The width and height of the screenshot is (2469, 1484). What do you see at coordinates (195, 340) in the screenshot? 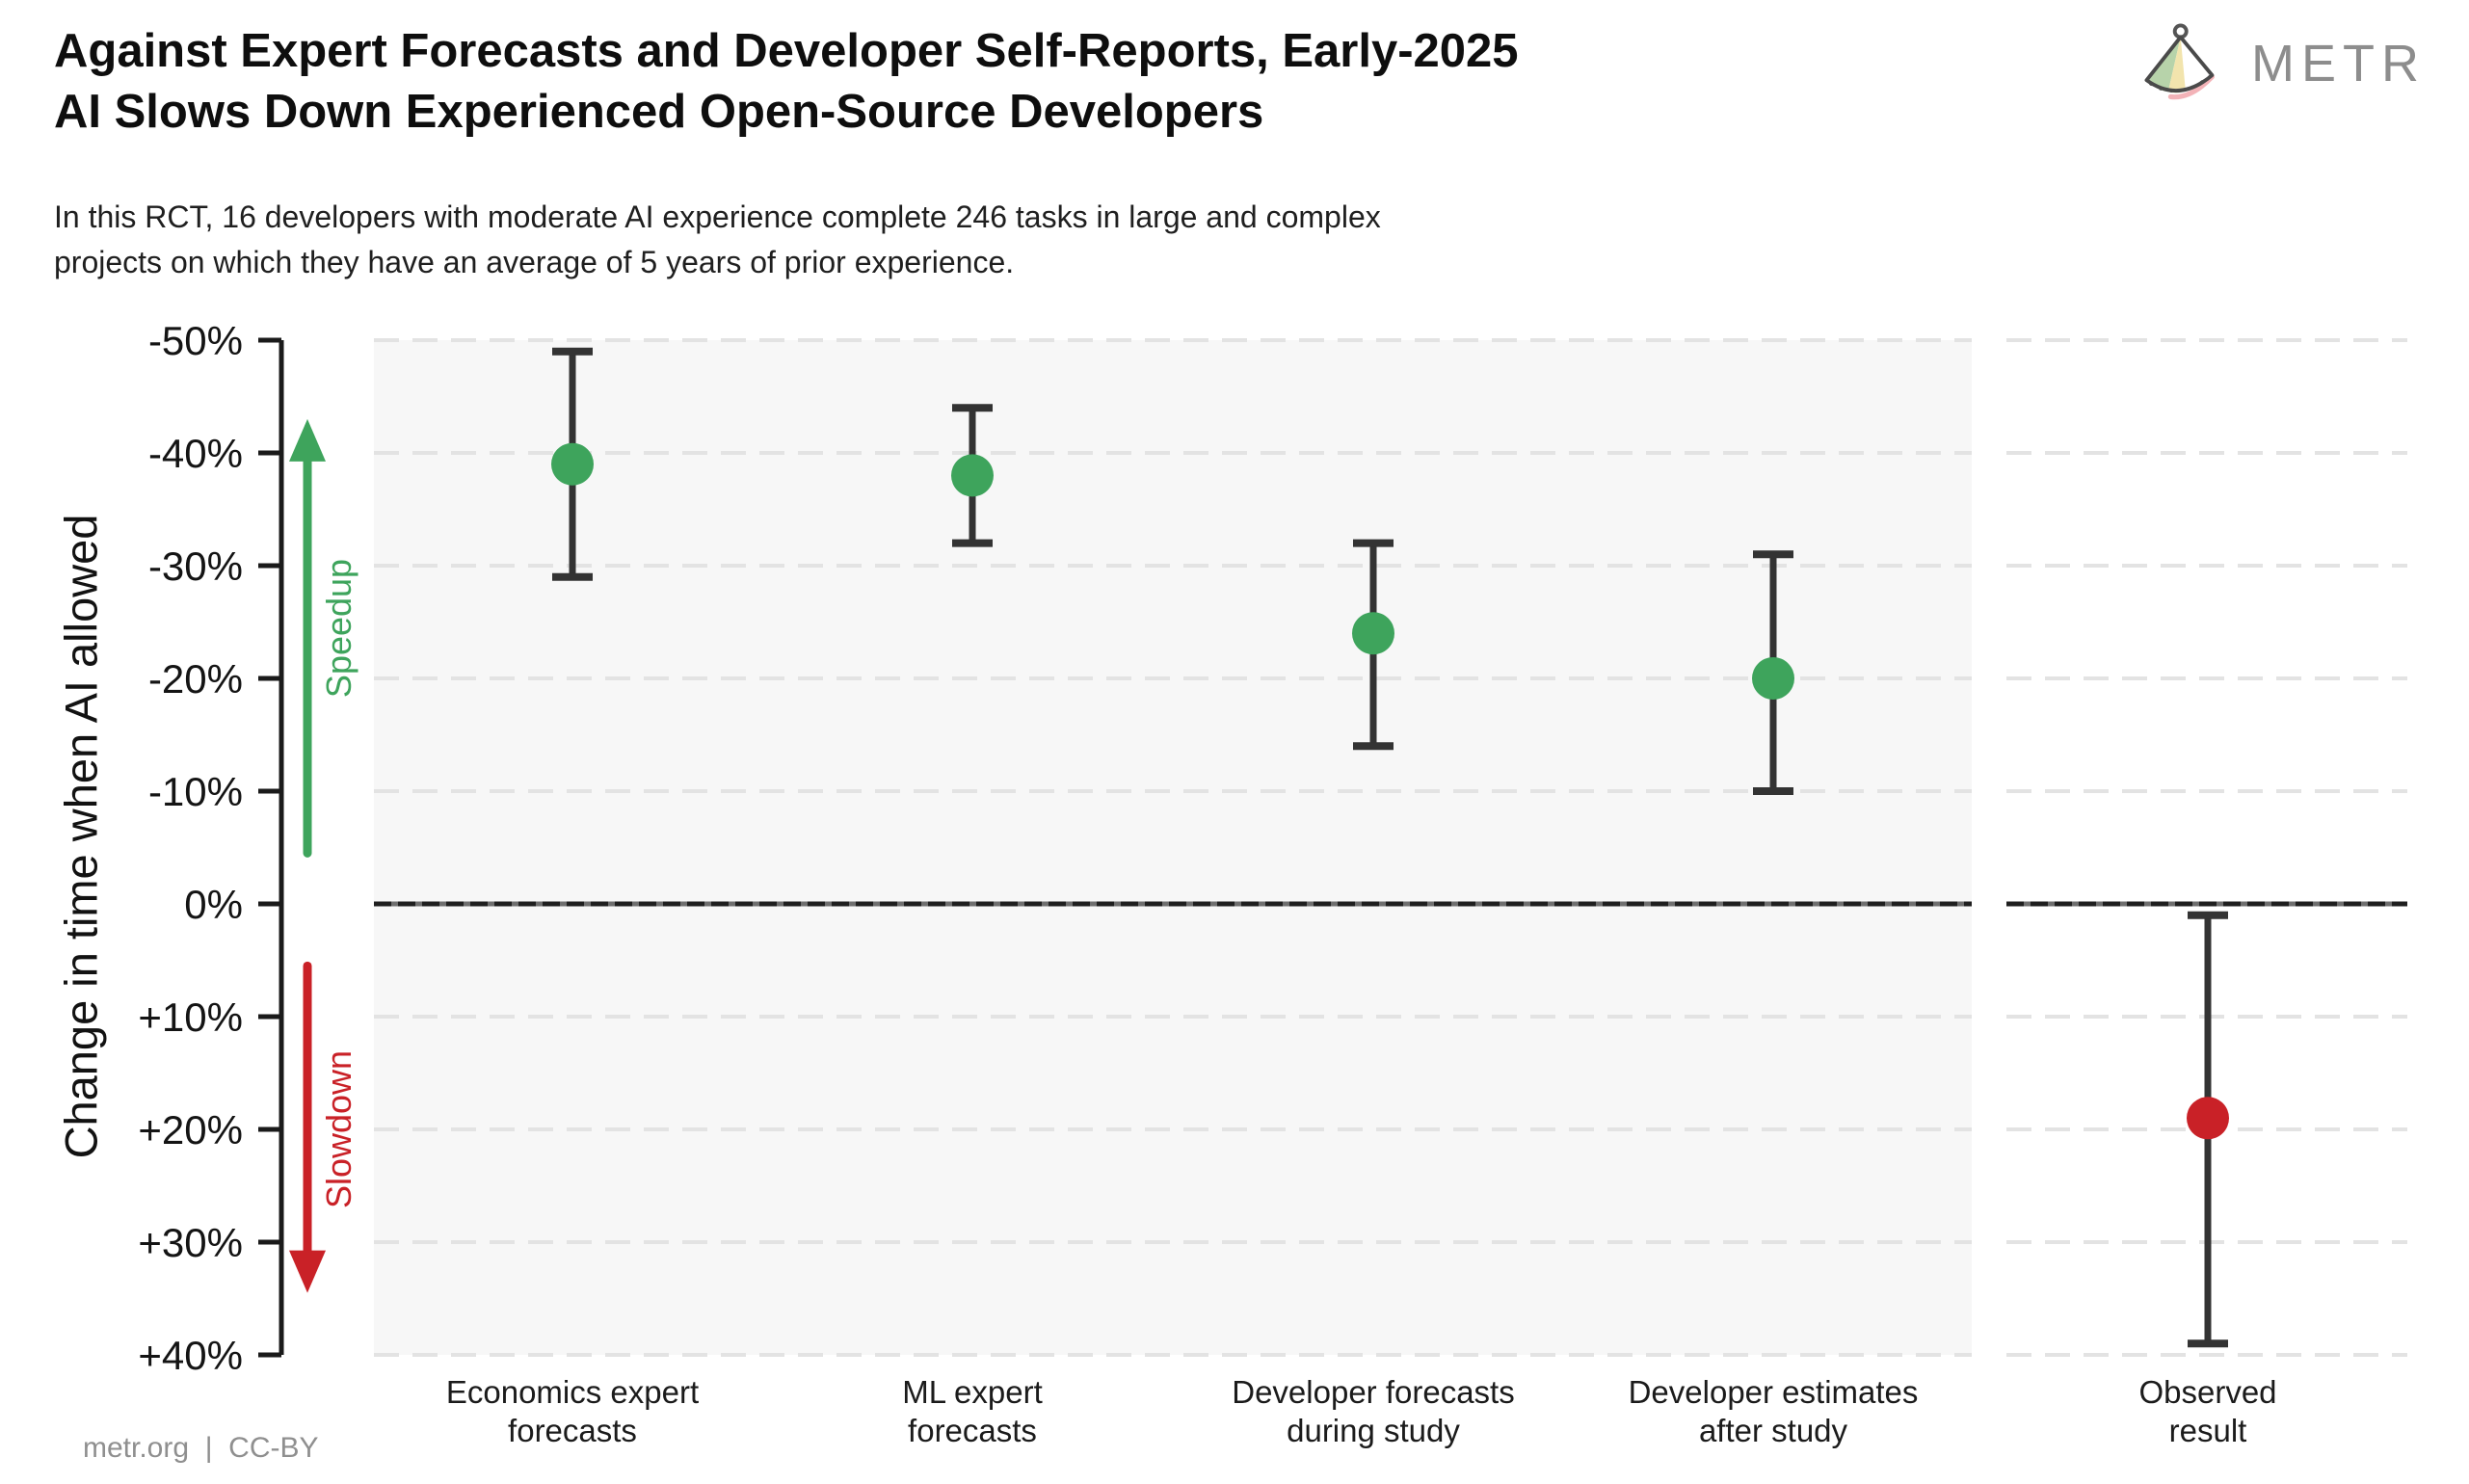
I see `y-tick-label-50: -50%` at bounding box center [195, 340].